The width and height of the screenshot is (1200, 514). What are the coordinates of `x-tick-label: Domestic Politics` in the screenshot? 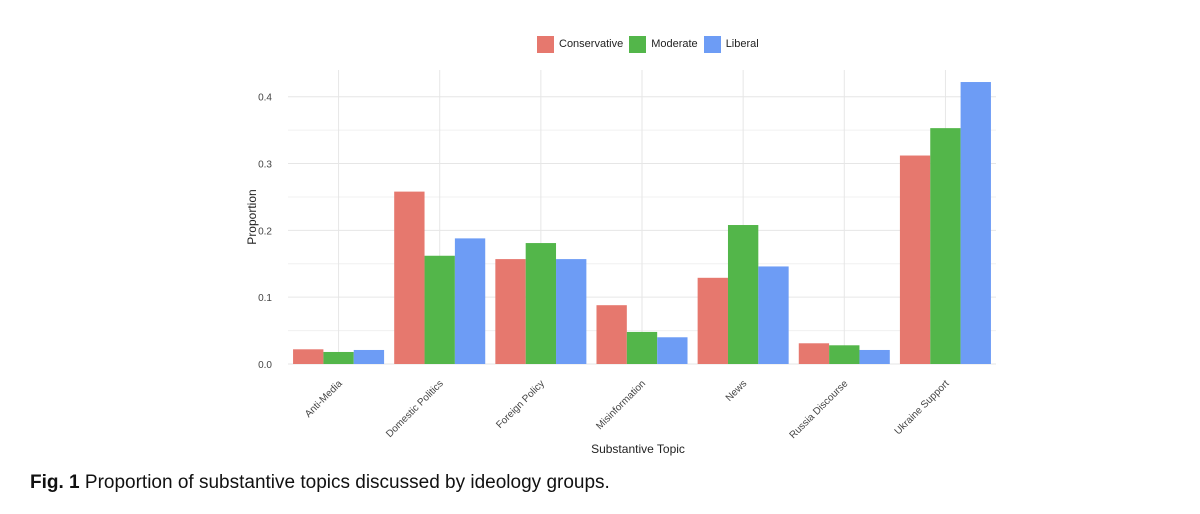 It's located at (415, 409).